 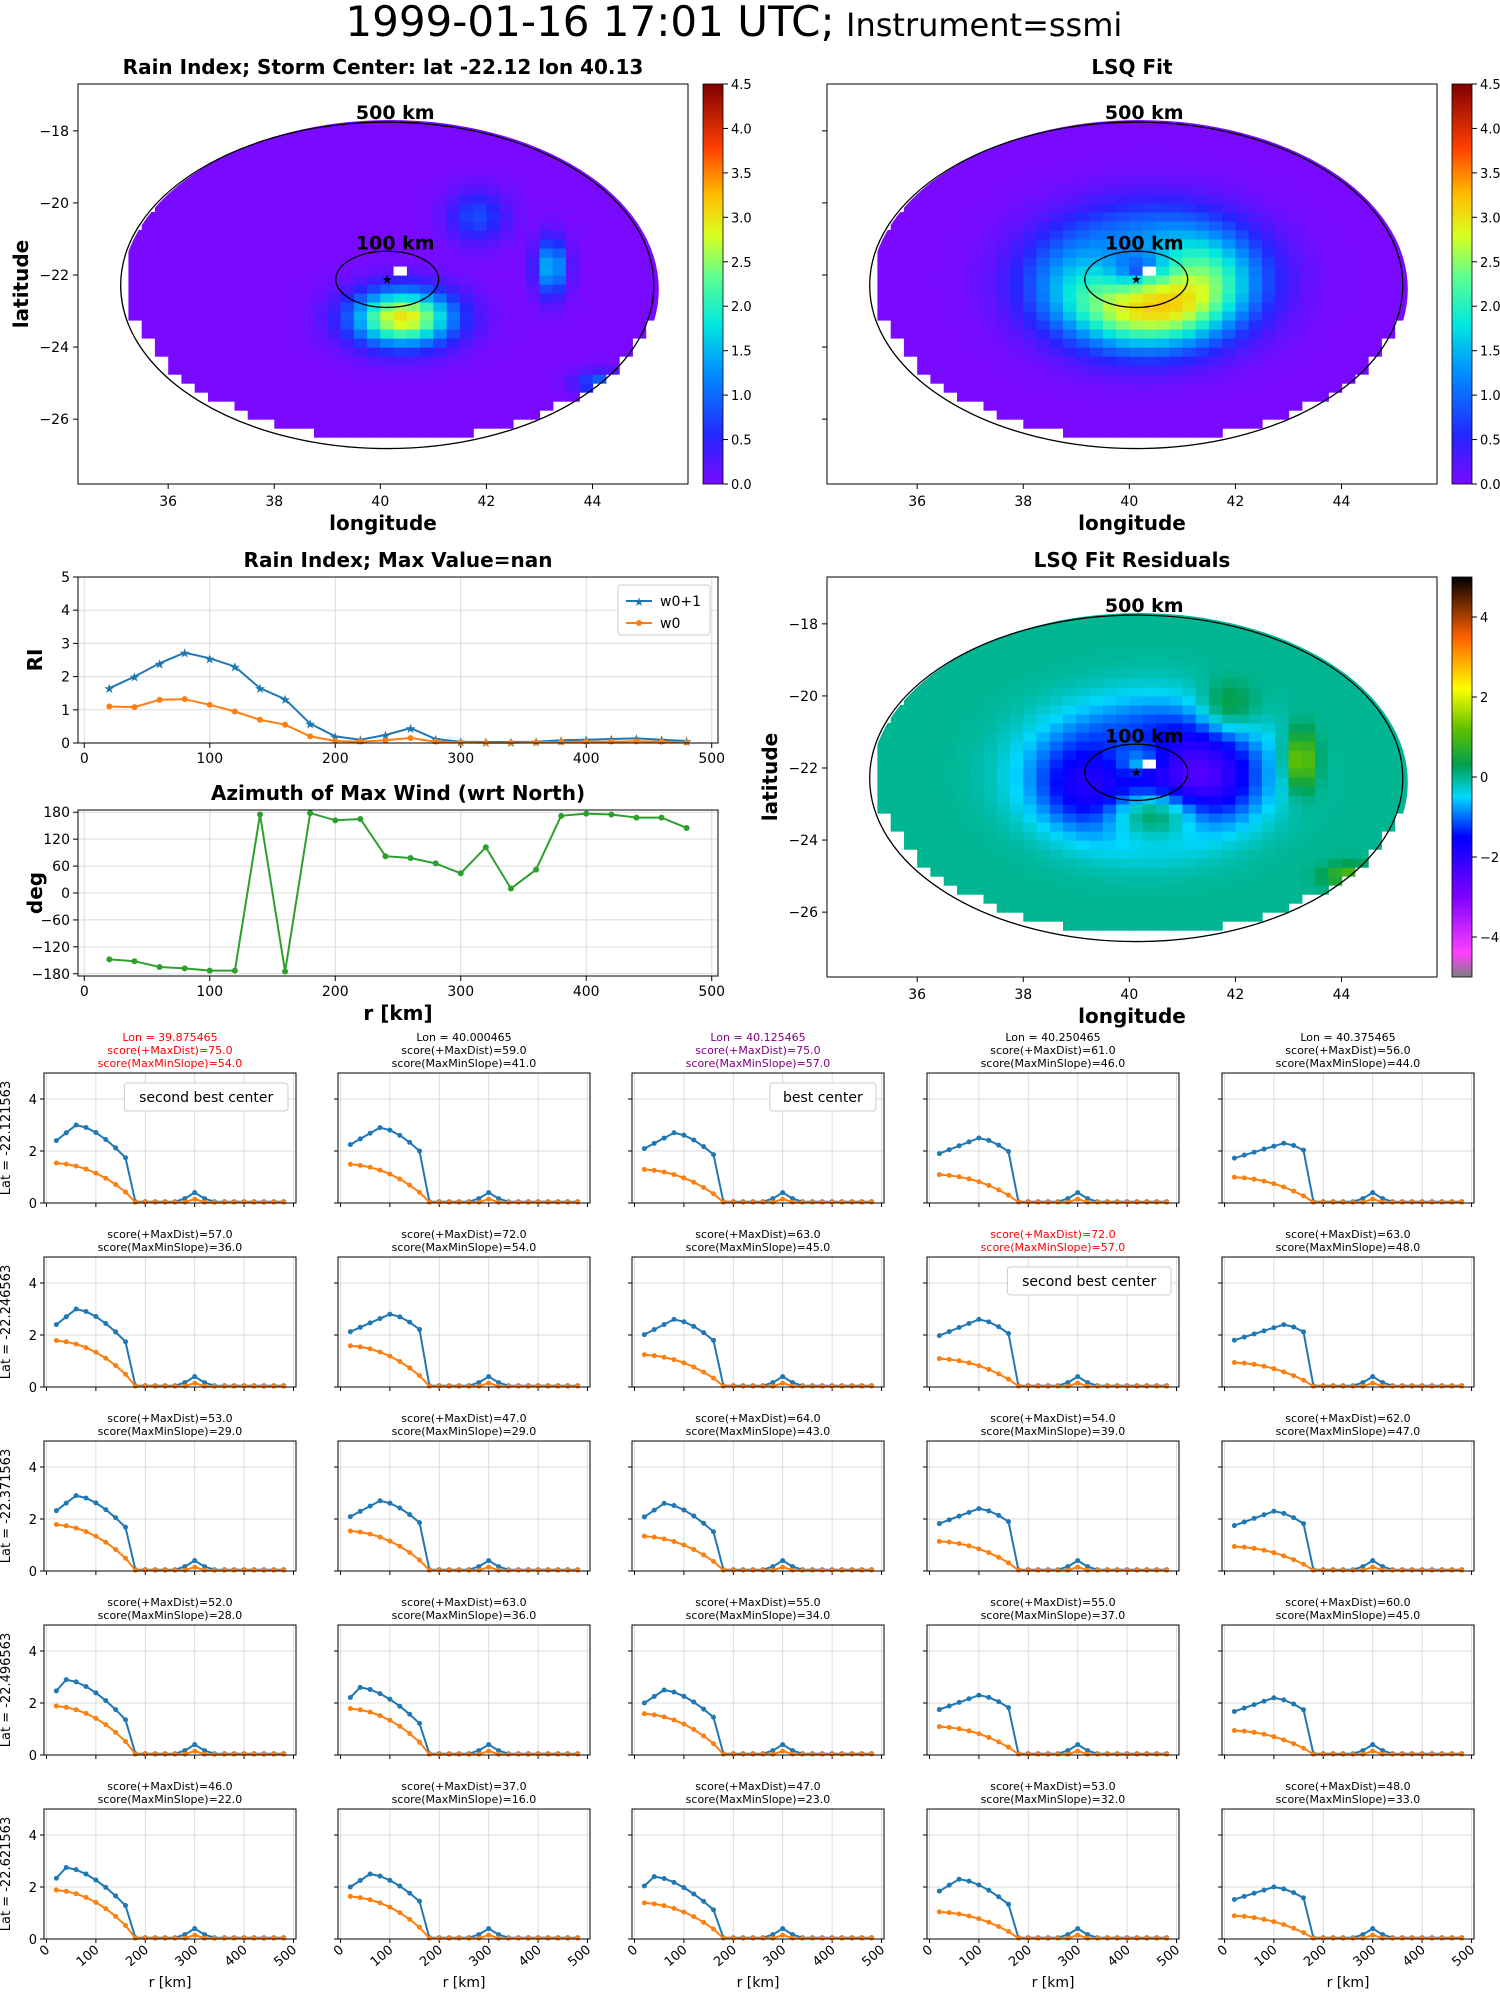 I want to click on profile-line, so click(x=757, y=1352).